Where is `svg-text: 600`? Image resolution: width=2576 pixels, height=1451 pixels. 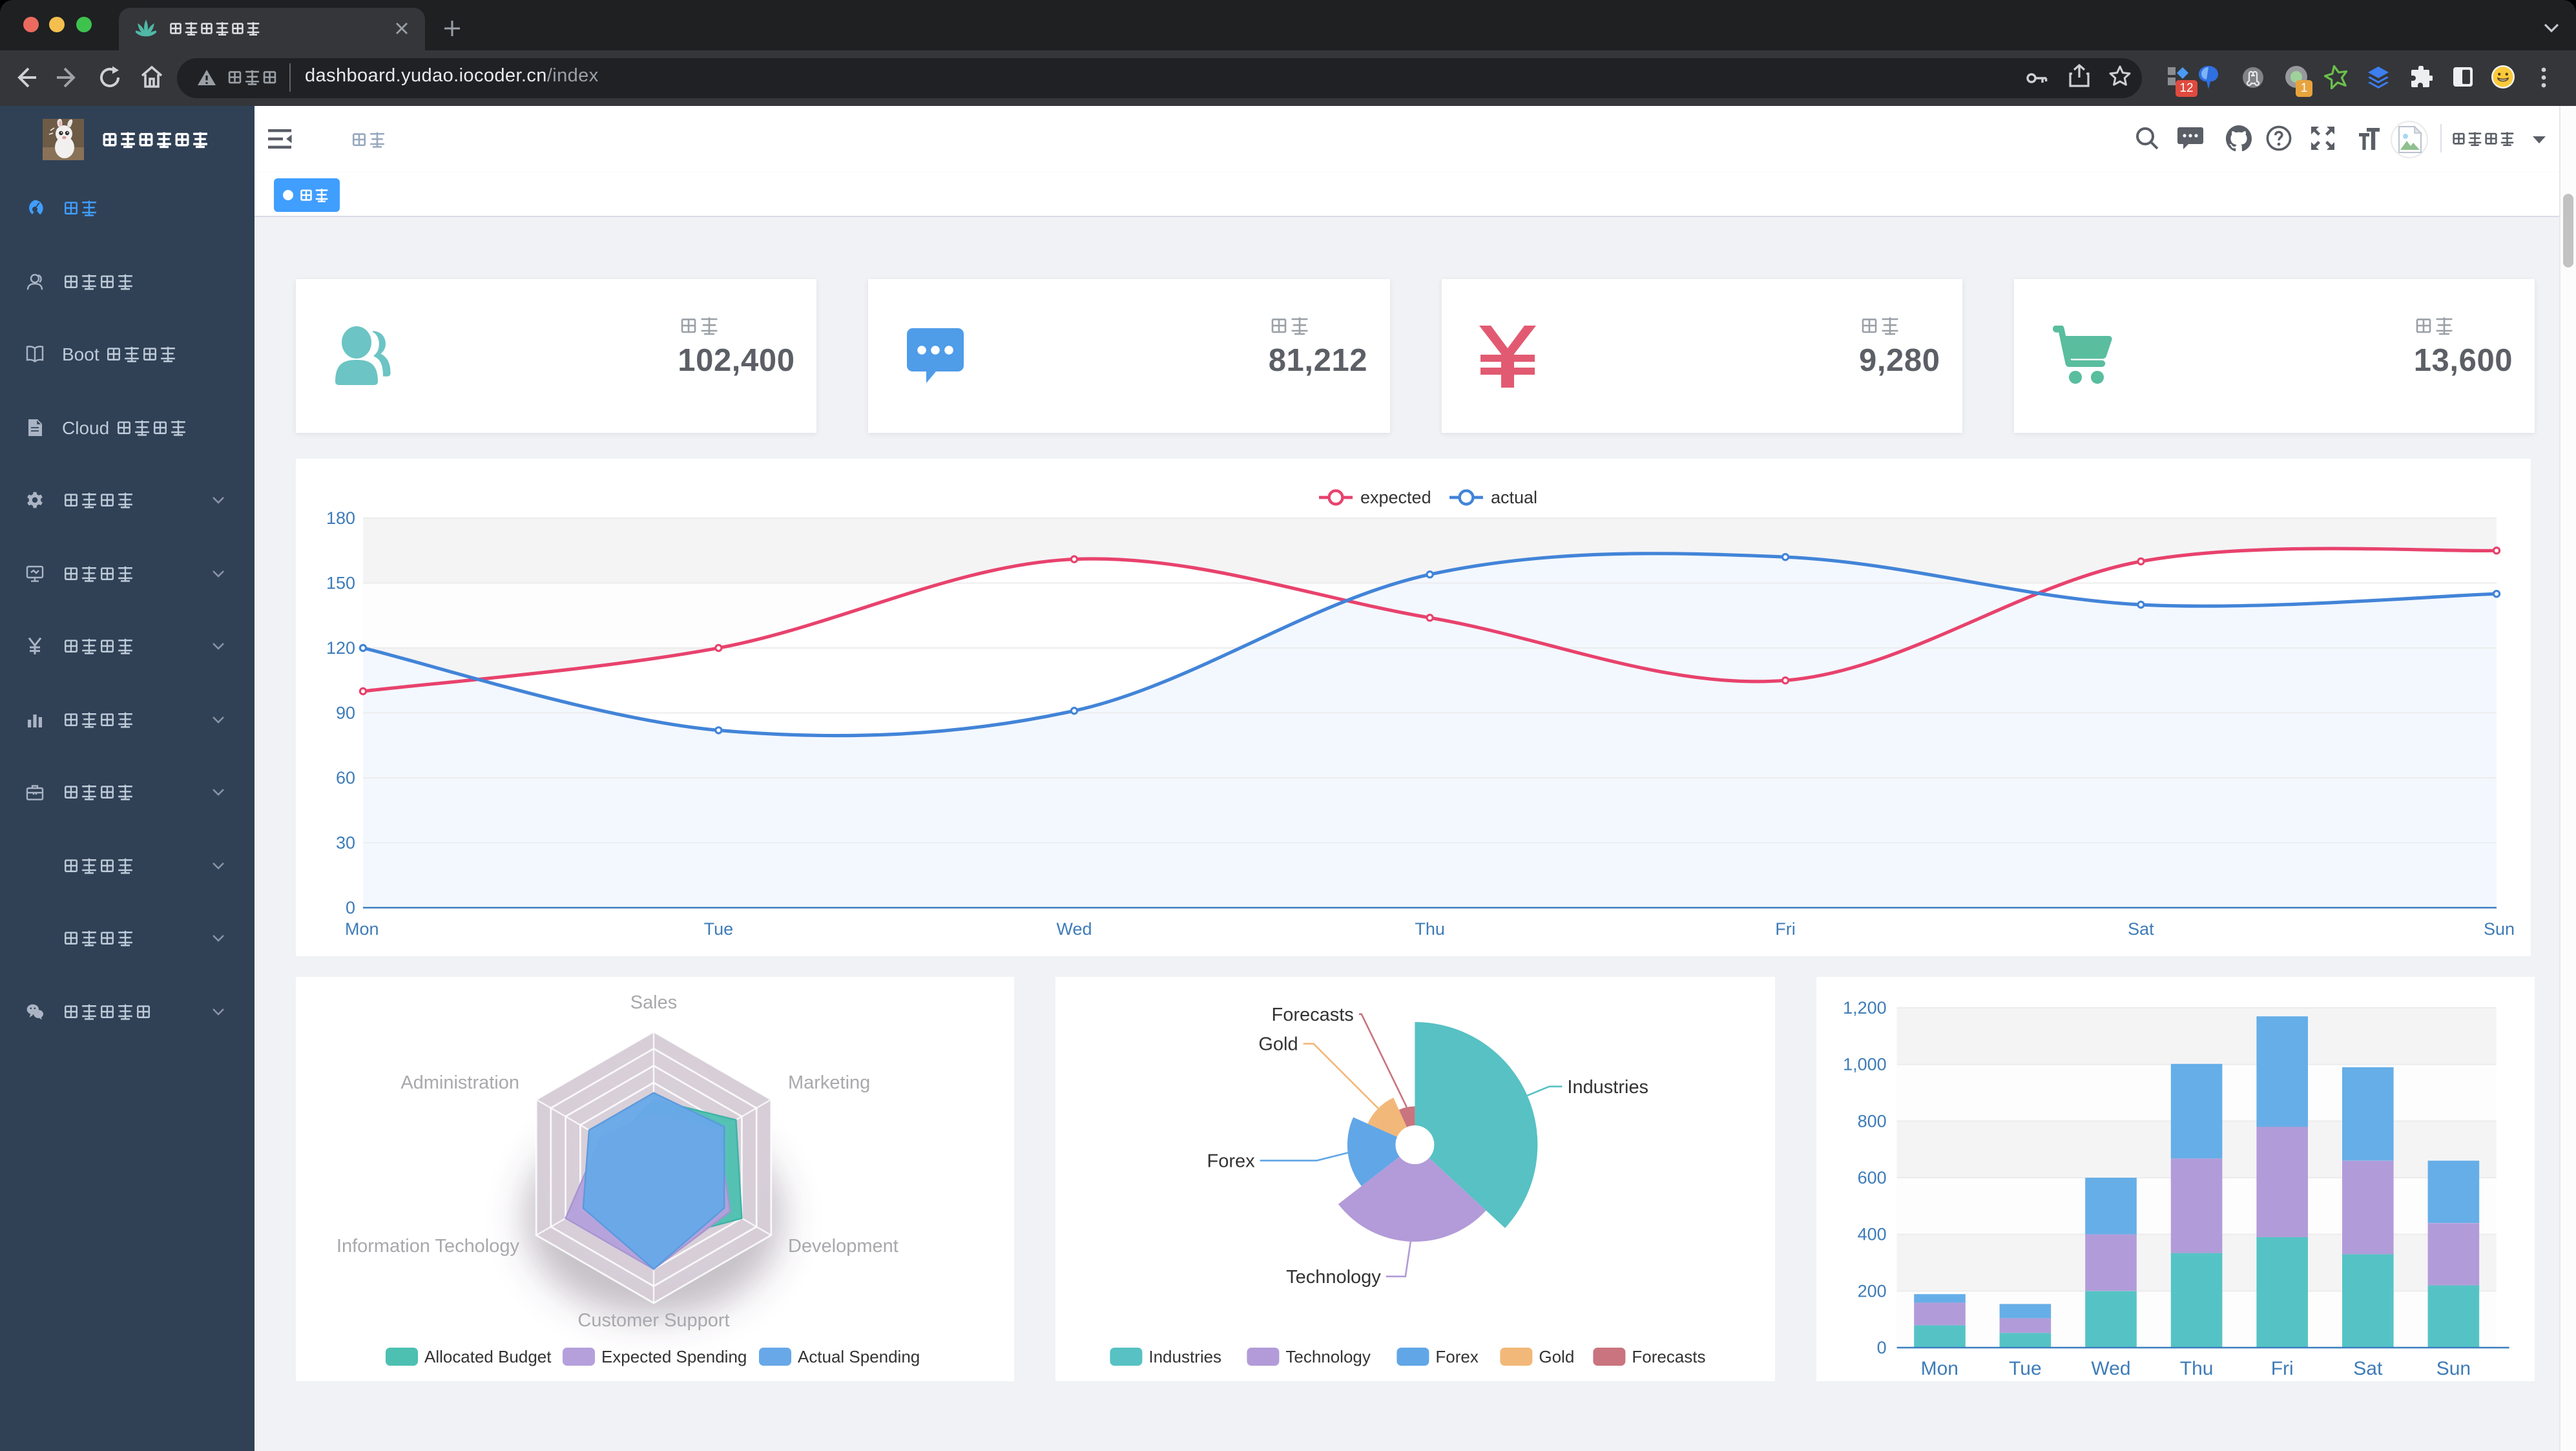
svg-text: 600 is located at coordinates (1871, 1177).